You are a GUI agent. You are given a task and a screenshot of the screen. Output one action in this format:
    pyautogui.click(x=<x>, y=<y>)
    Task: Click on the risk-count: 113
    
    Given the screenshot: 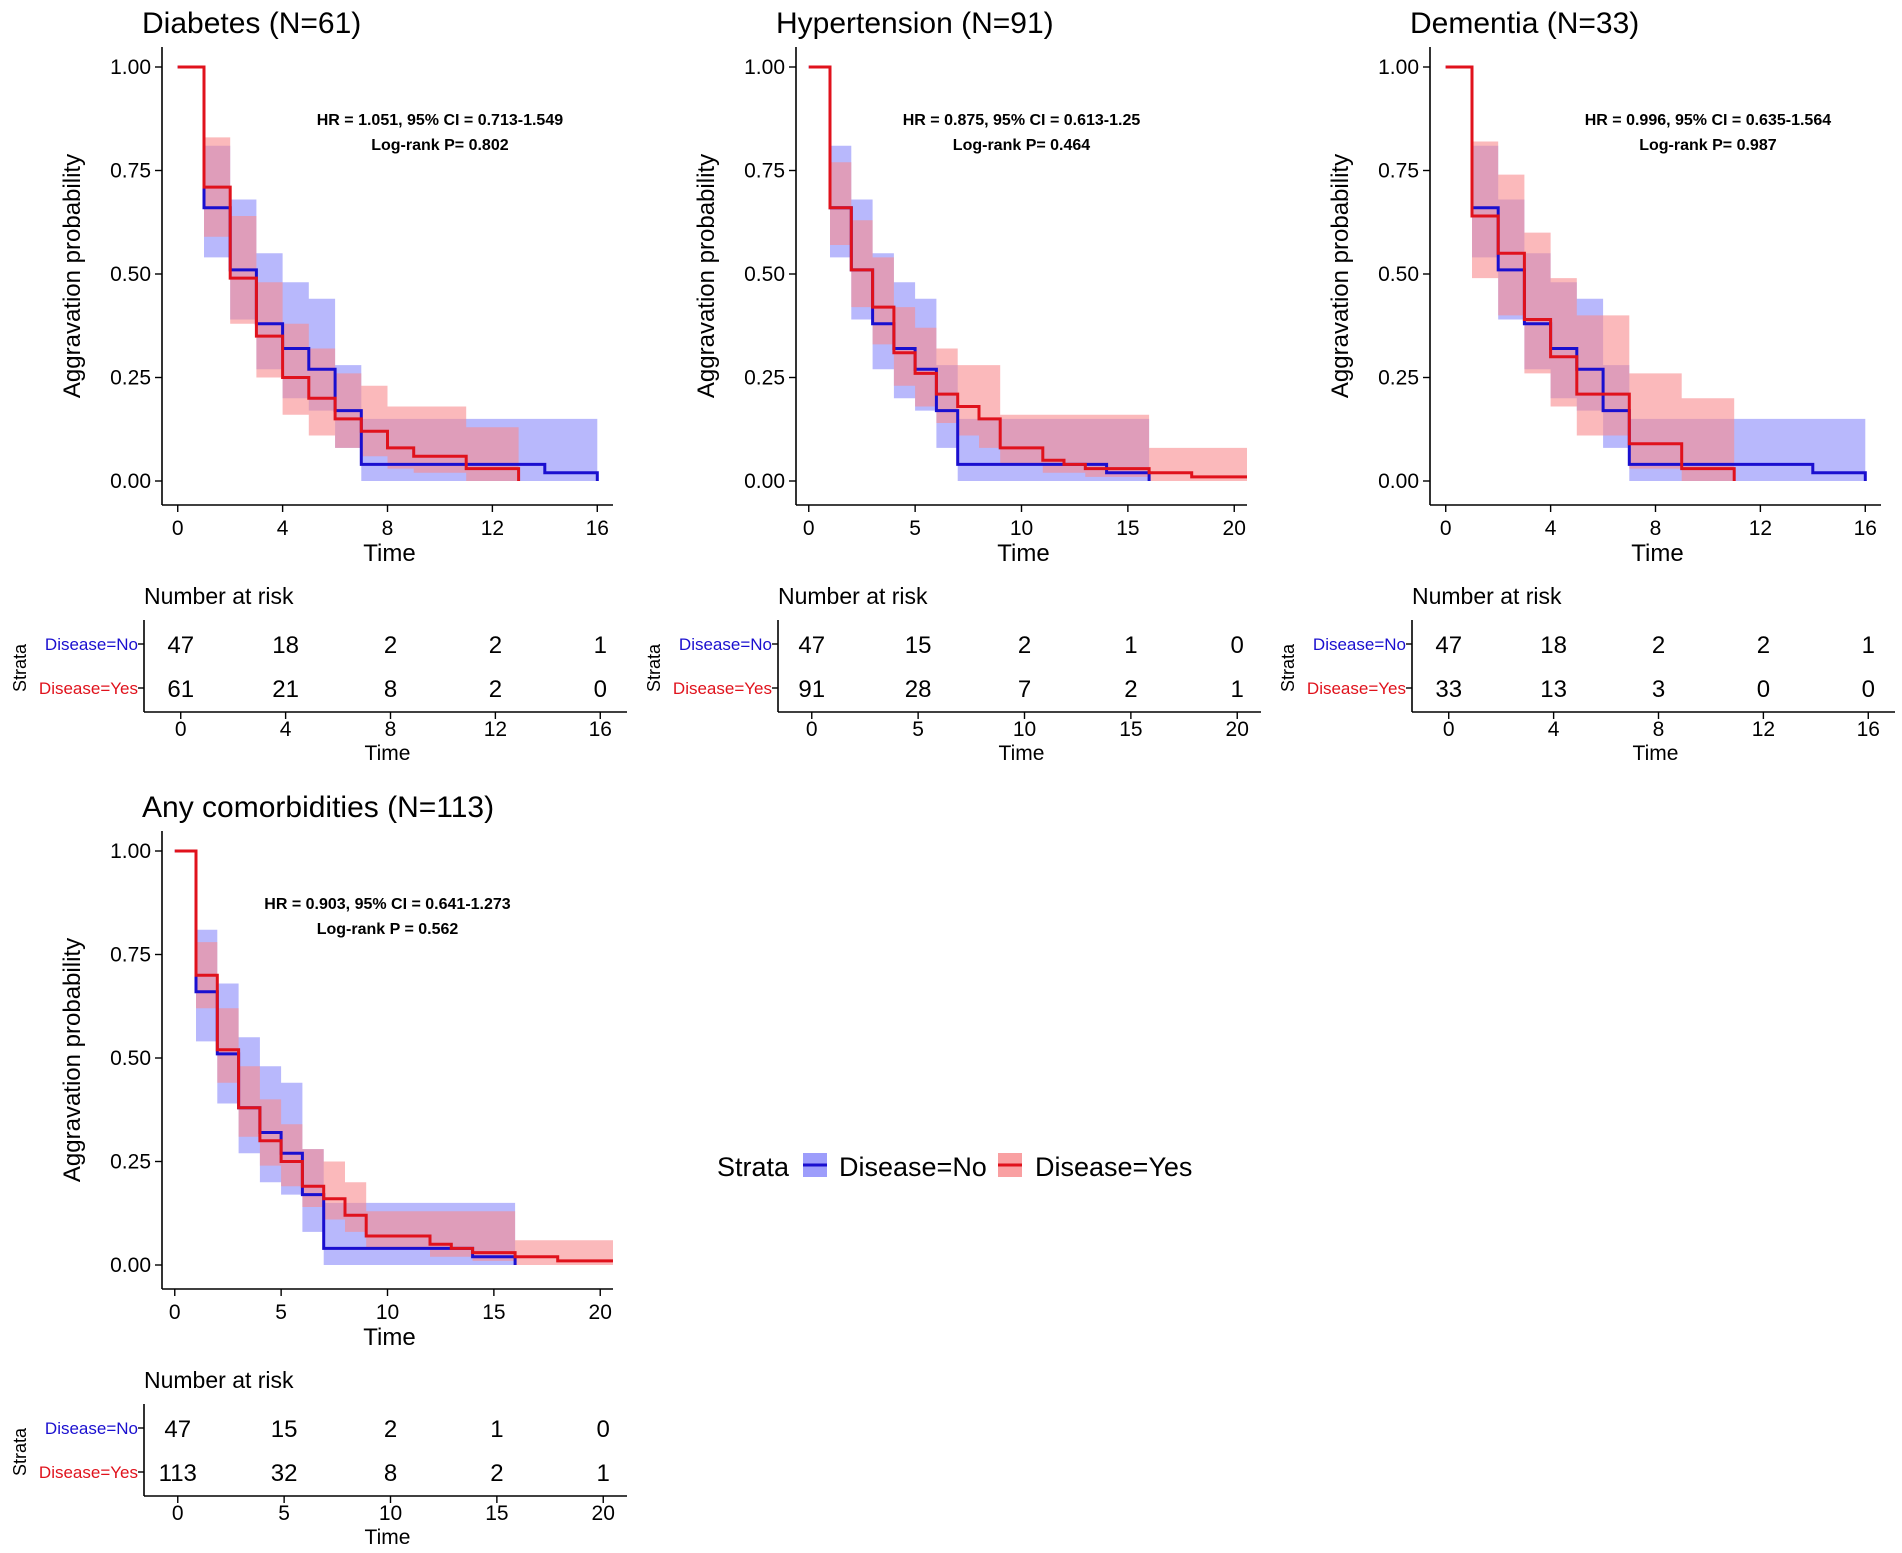 What is the action you would take?
    pyautogui.click(x=178, y=1473)
    